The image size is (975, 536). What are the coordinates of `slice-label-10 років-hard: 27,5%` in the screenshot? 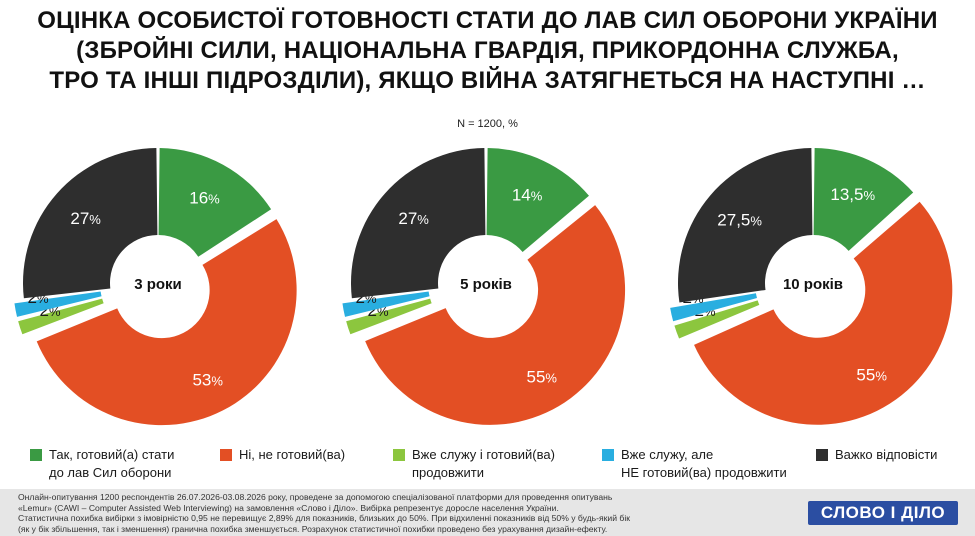 It's located at (739, 219).